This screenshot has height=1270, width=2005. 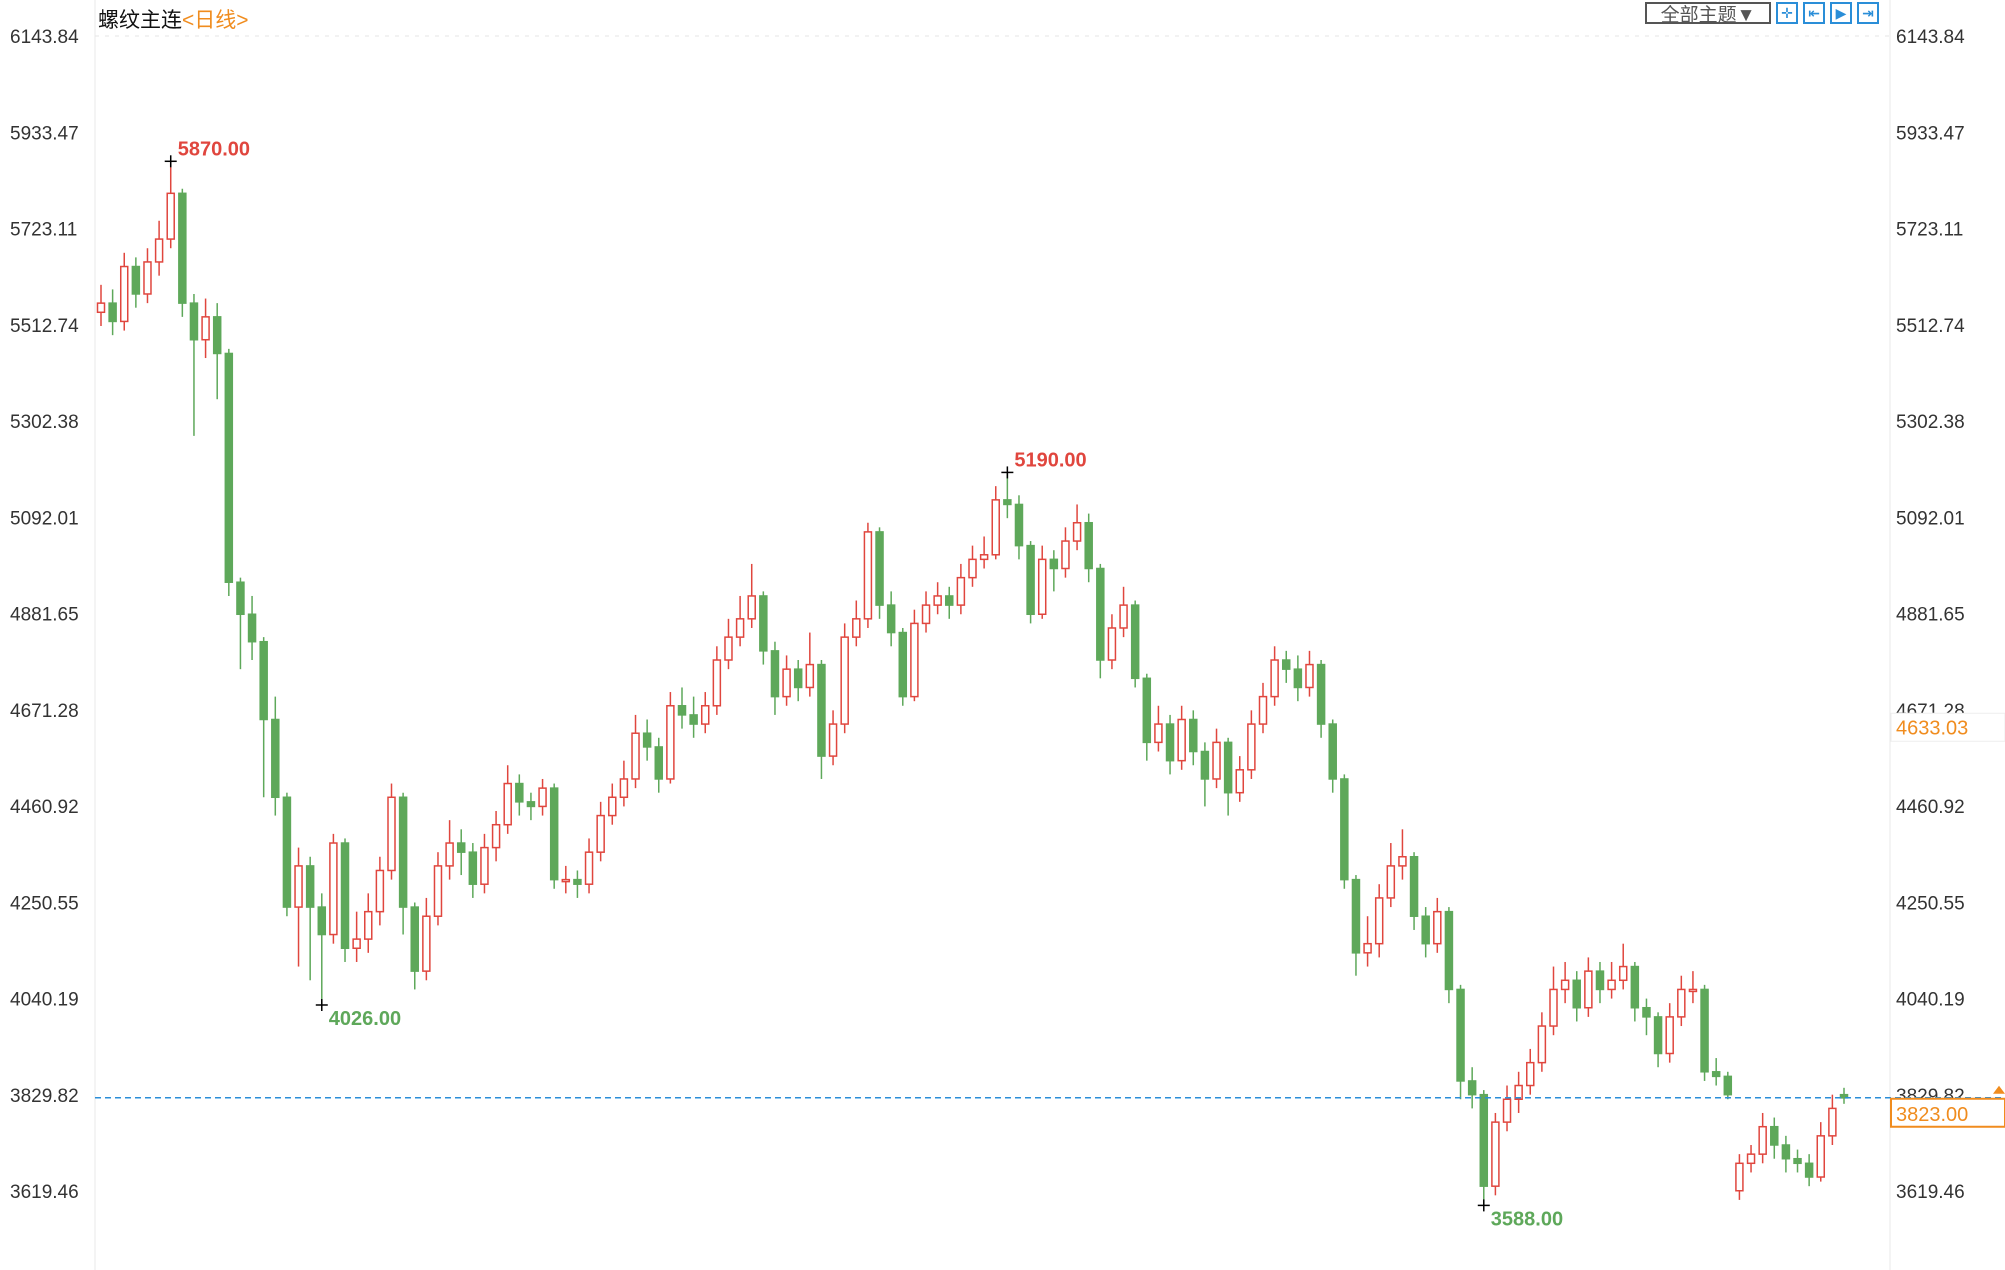 I want to click on crosshair-icon: ✛, so click(x=1787, y=13).